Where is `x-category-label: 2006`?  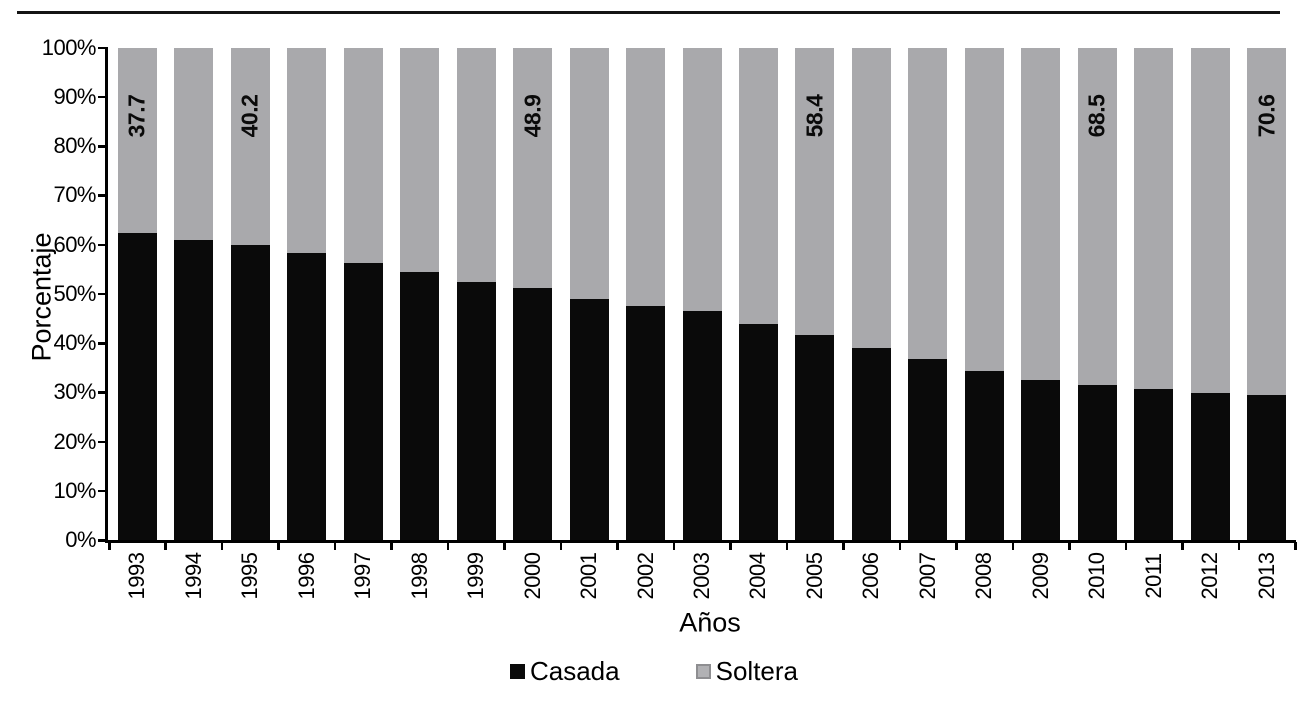 x-category-label: 2006 is located at coordinates (871, 576).